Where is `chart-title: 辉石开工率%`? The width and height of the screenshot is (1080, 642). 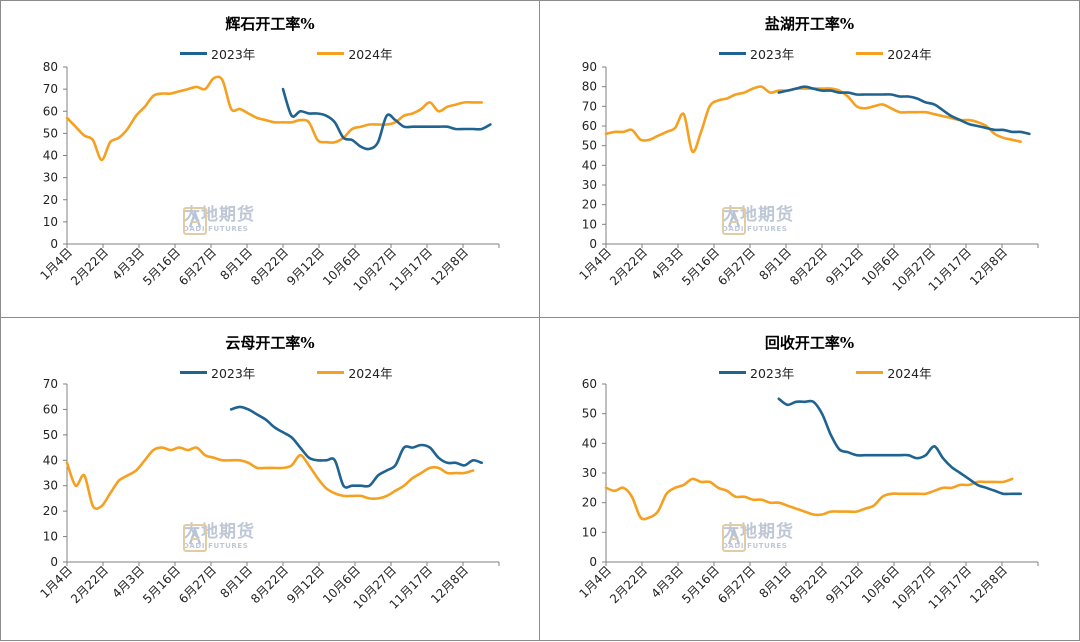 chart-title: 辉石开工率% is located at coordinates (270, 24).